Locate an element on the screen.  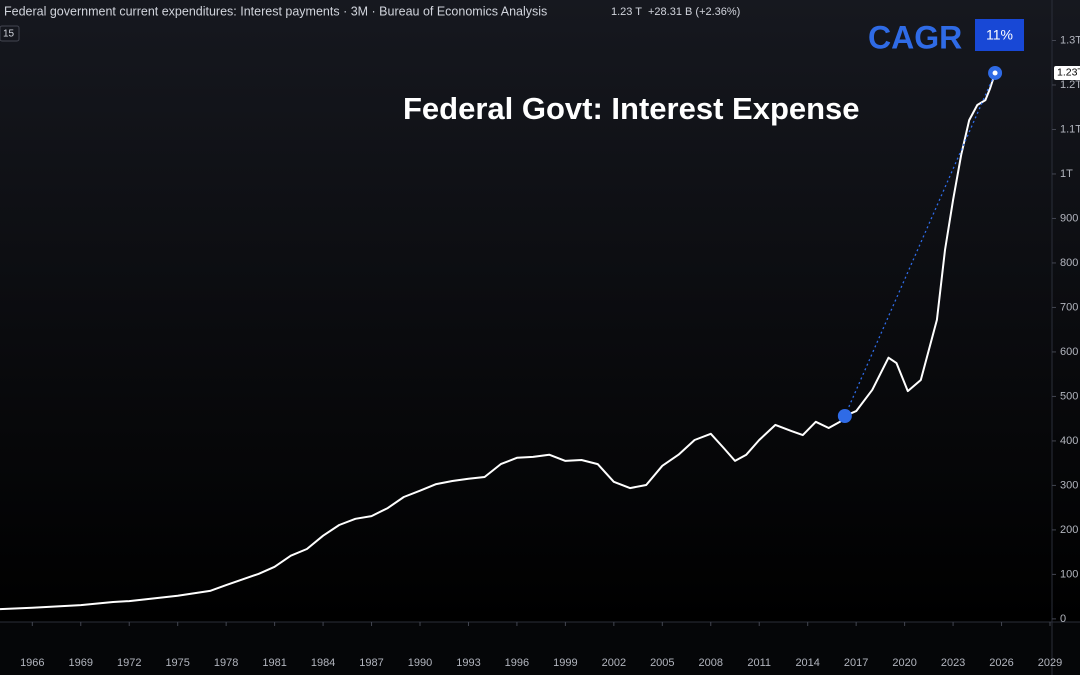
x-tick-label: 1996 is located at coordinates (517, 663).